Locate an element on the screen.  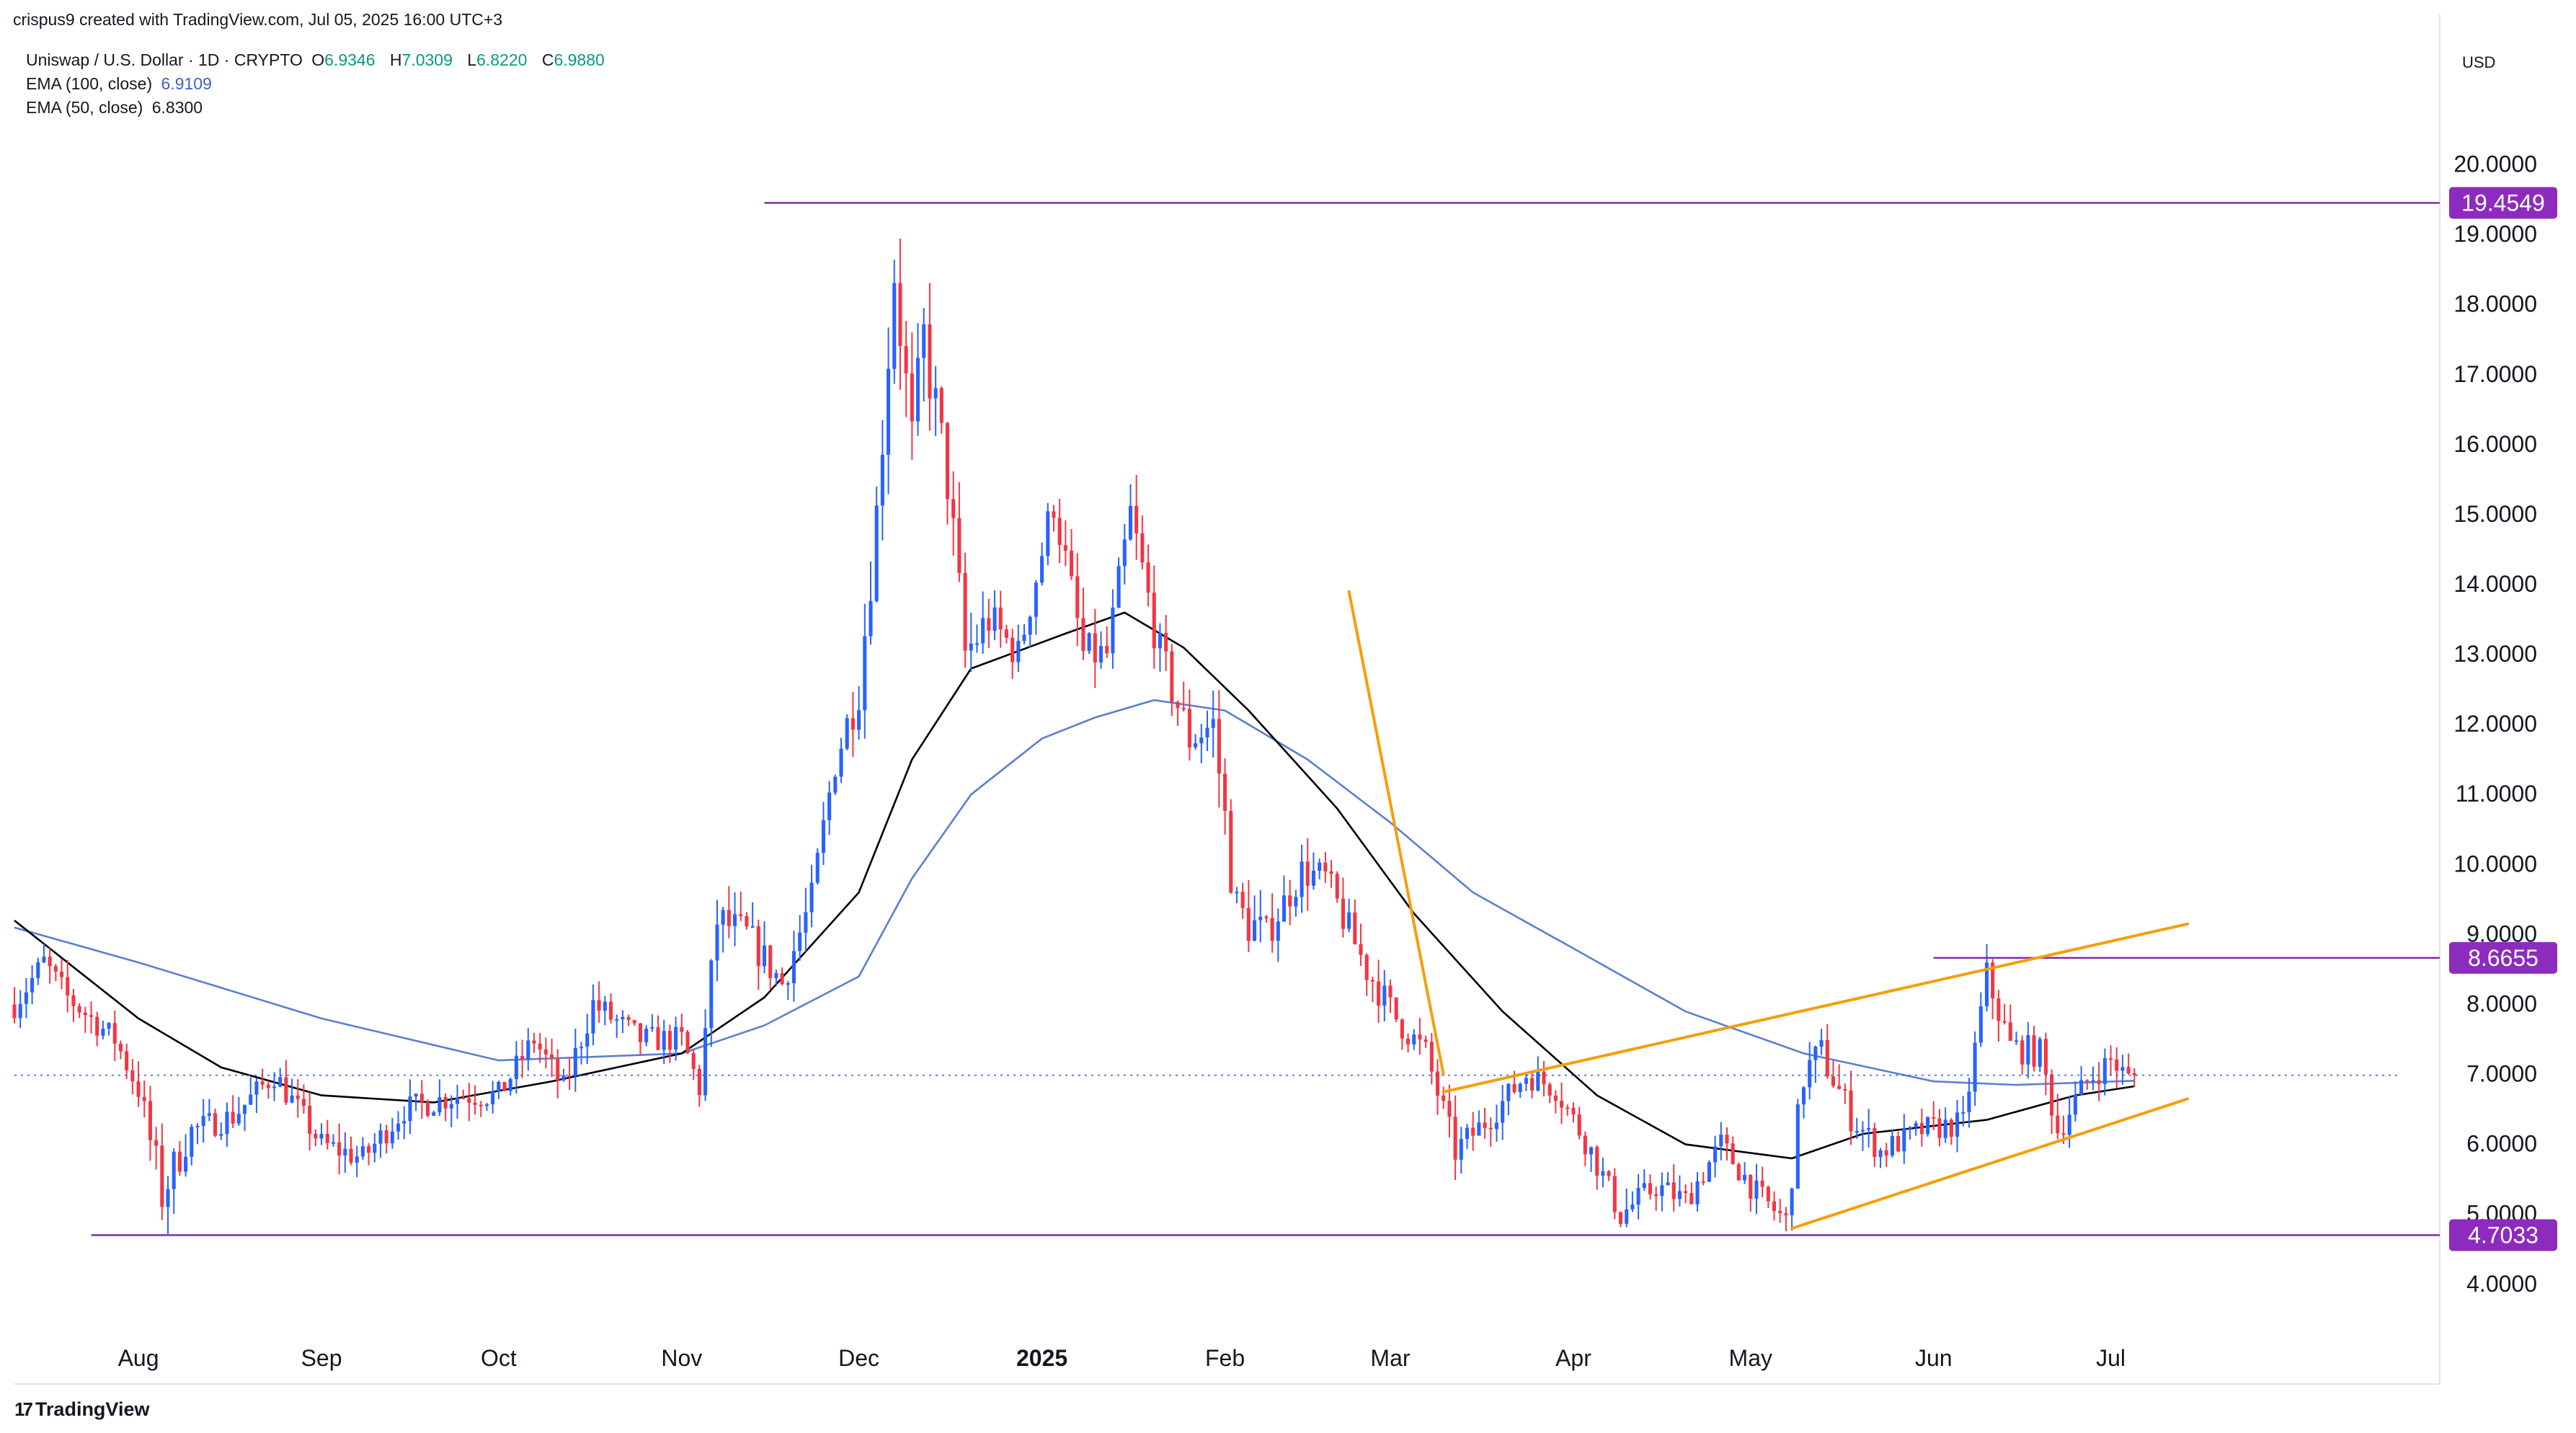
ema50-legend: EMA (50, close) 6.8300 is located at coordinates (114, 107).